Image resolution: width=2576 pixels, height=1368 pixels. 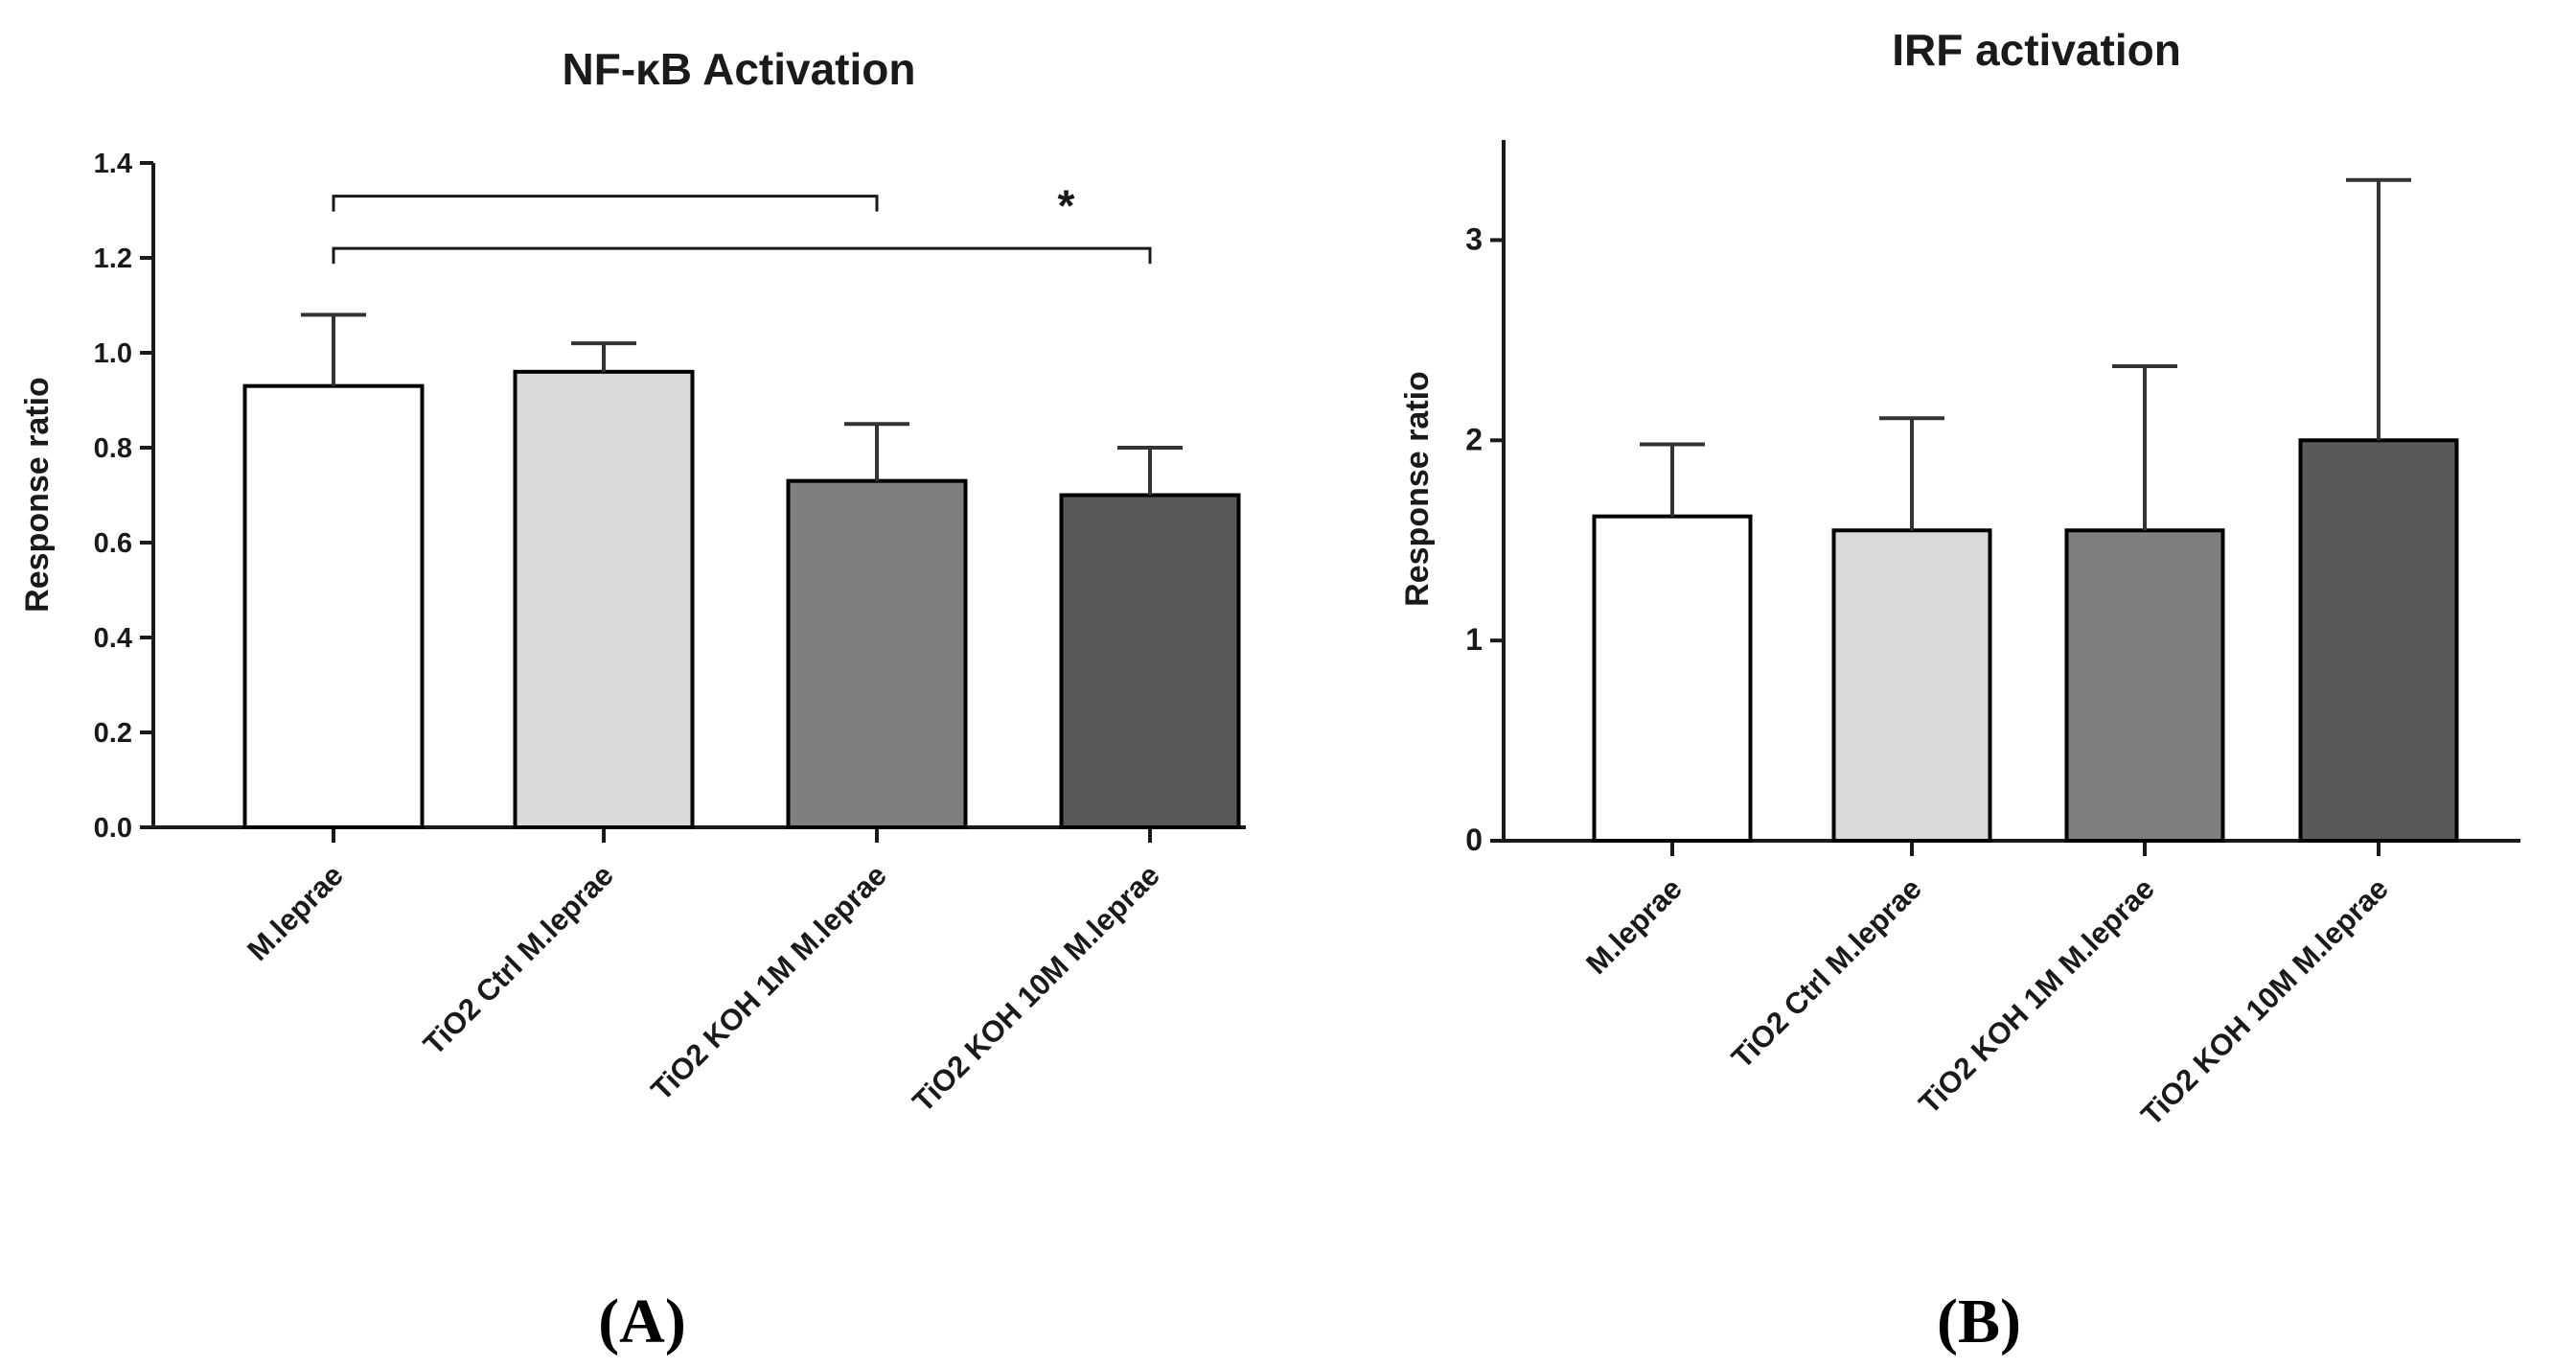 I want to click on chart-a-y-axis-label: Response ratio, so click(x=37, y=495).